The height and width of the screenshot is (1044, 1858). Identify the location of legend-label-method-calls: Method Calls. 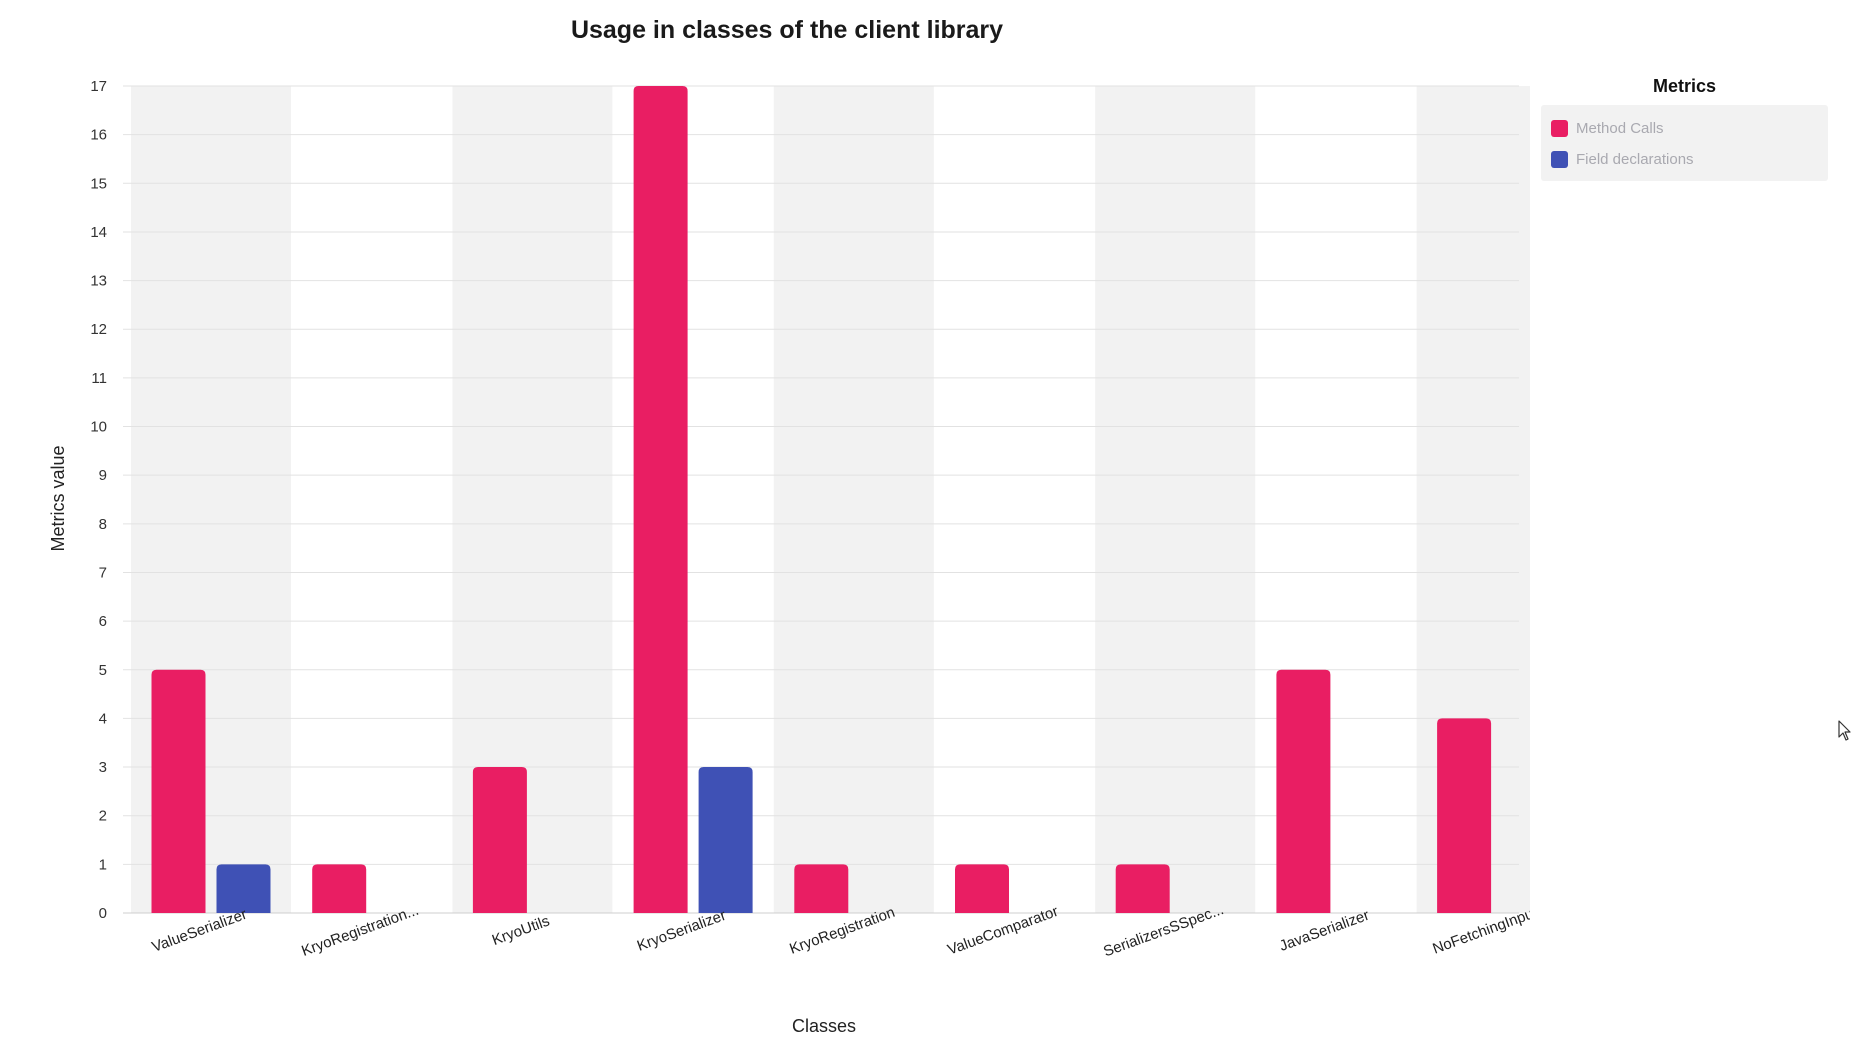
(1620, 128).